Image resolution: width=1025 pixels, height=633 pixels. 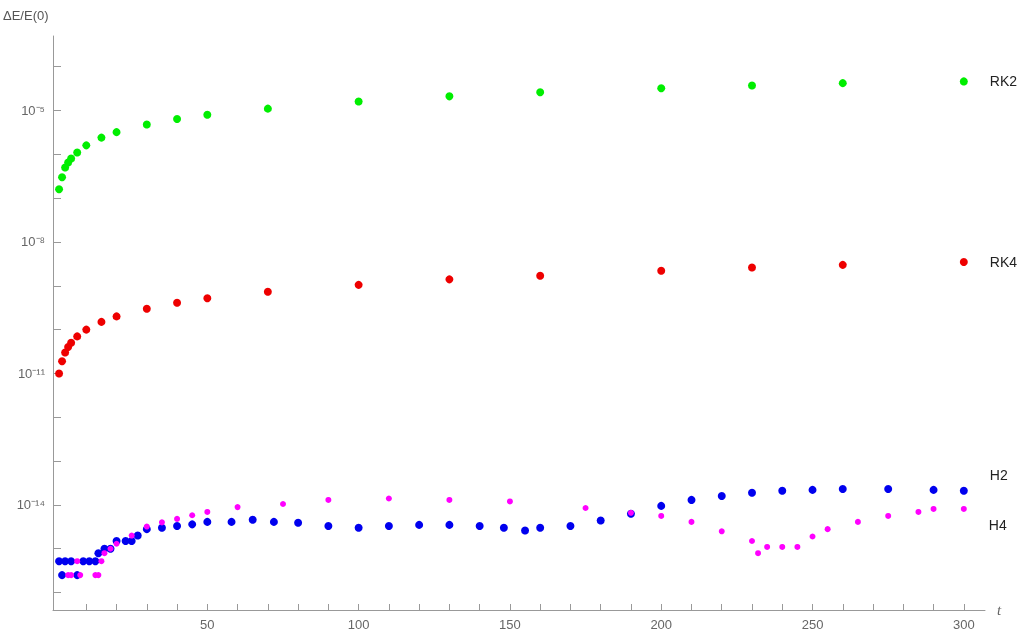 I want to click on x-tick-label: 100, so click(x=358, y=624).